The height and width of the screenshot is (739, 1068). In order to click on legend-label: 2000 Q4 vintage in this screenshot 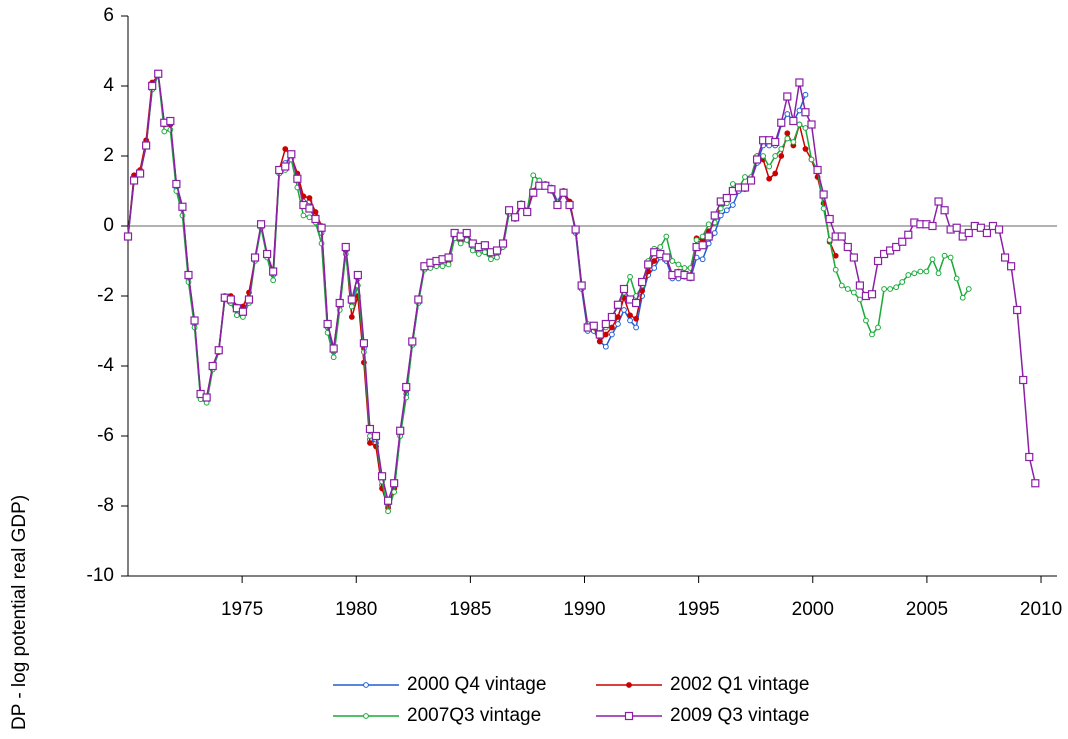, I will do `click(476, 684)`.